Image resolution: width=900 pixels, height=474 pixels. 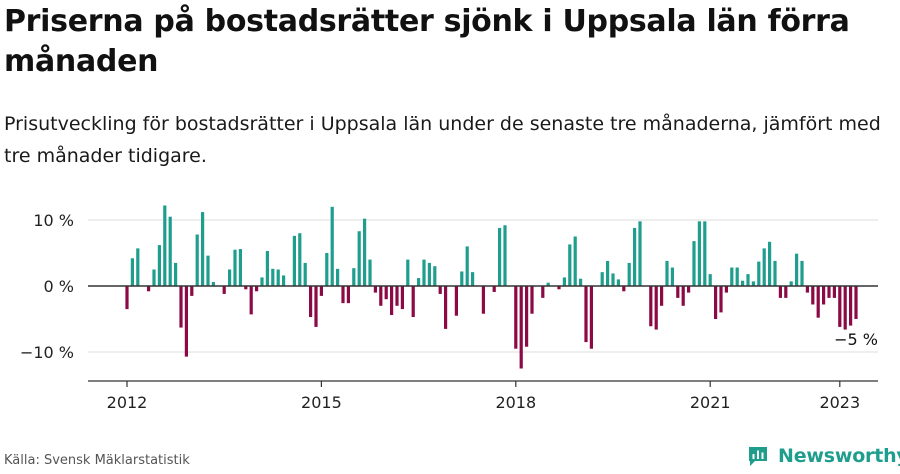 What do you see at coordinates (127, 402) in the screenshot?
I see `x-tick-label: 2012` at bounding box center [127, 402].